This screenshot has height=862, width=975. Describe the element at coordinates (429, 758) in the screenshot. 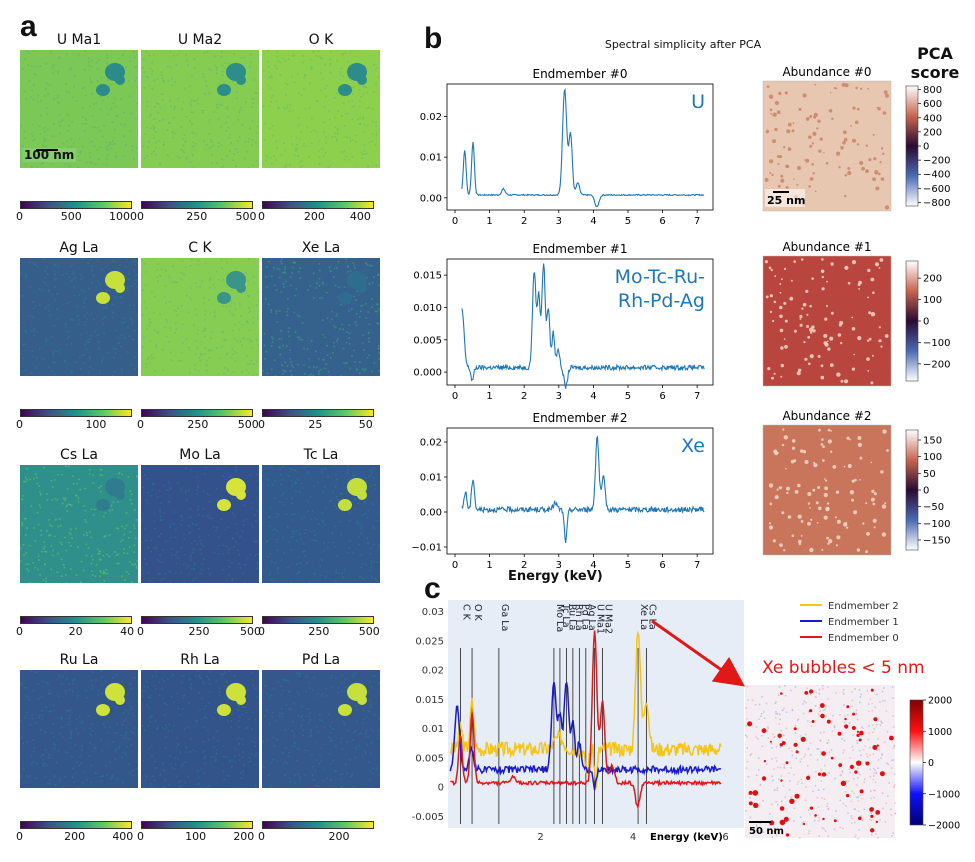

I see `y-tick-label: 0.005` at that location.